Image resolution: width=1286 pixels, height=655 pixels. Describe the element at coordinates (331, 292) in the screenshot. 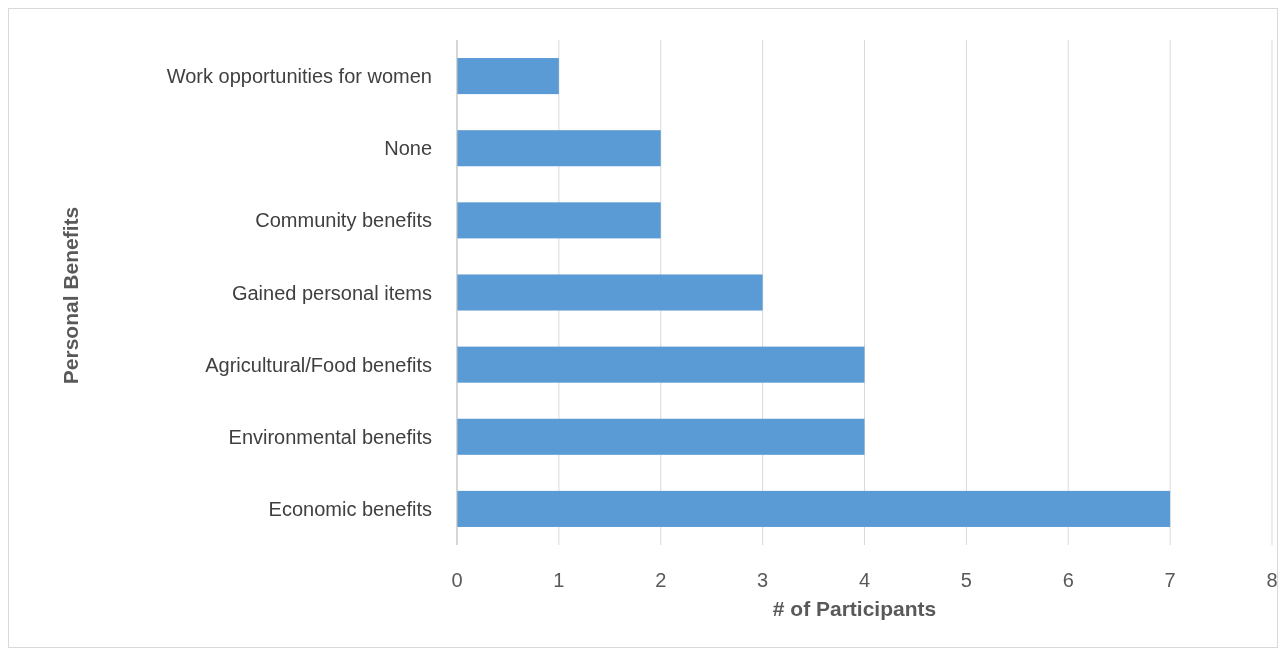

I see `y-tick-label: Gained personal items` at that location.